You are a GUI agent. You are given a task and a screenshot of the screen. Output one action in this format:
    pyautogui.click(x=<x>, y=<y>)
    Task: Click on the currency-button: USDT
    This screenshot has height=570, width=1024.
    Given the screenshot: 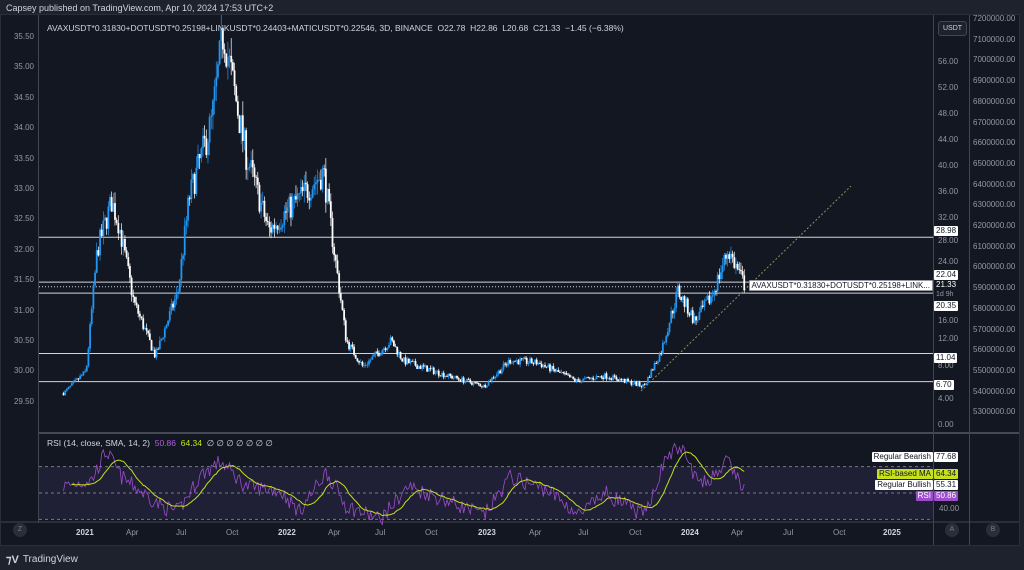 What is the action you would take?
    pyautogui.click(x=953, y=28)
    